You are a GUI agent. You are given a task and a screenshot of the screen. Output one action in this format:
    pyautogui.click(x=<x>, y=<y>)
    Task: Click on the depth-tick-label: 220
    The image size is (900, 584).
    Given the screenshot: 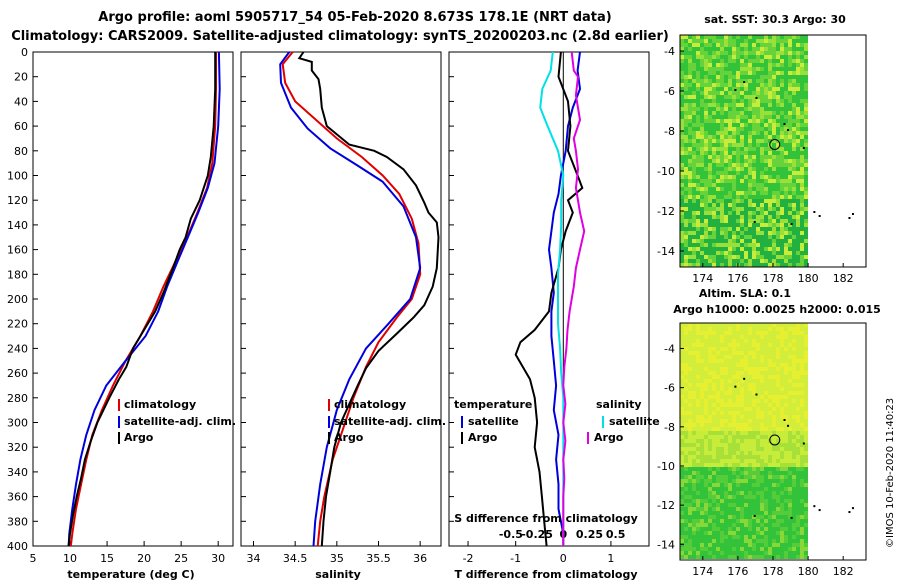 What is the action you would take?
    pyautogui.click(x=17, y=324)
    